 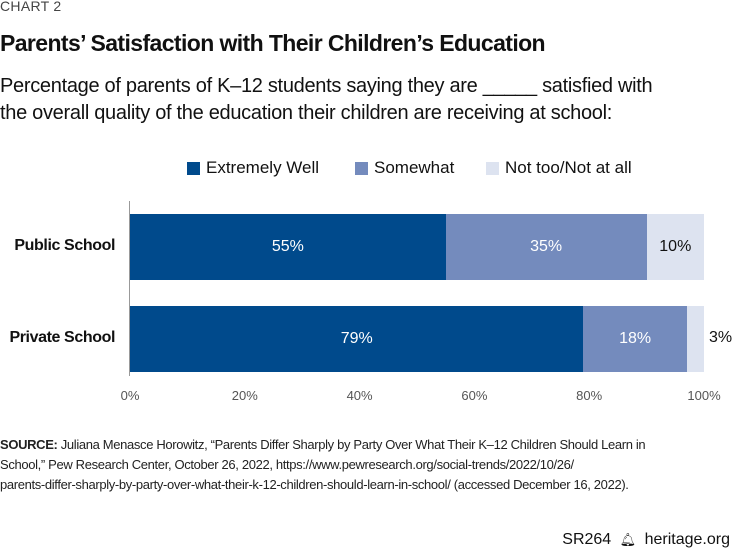 I want to click on legend-label: Somewhat, so click(x=414, y=167).